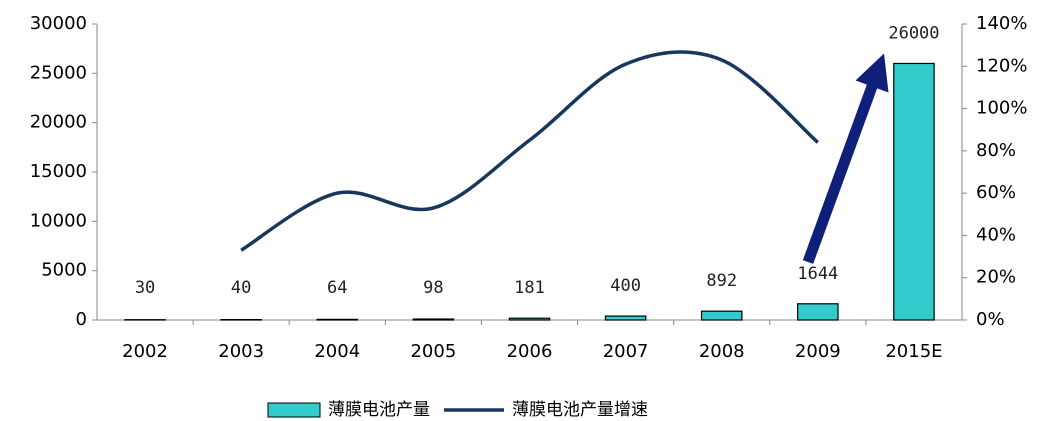  Describe the element at coordinates (530, 351) in the screenshot. I see `x-tick-label: 2006` at that location.